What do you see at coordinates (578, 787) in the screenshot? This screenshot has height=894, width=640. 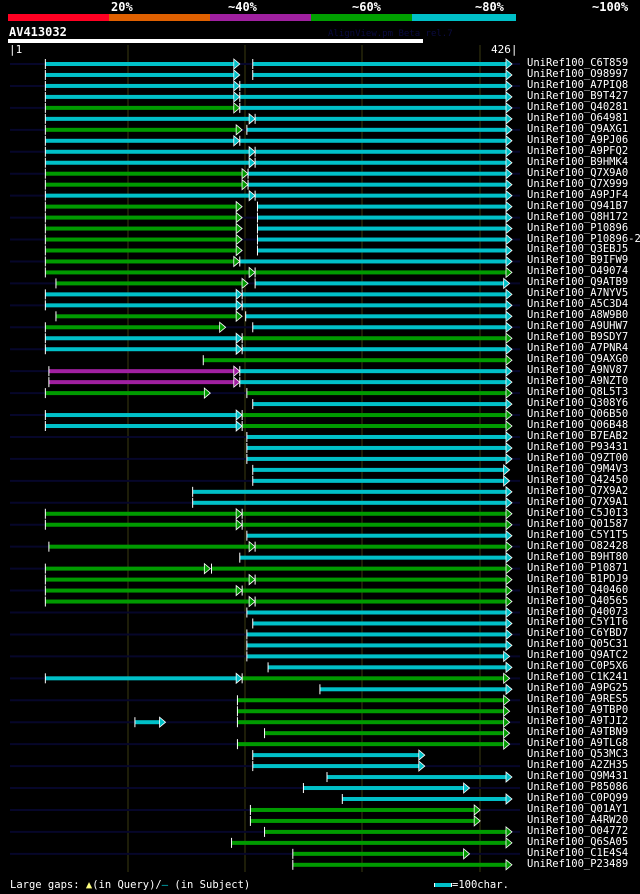 I see `hit-label: UniRef100_P85086` at bounding box center [578, 787].